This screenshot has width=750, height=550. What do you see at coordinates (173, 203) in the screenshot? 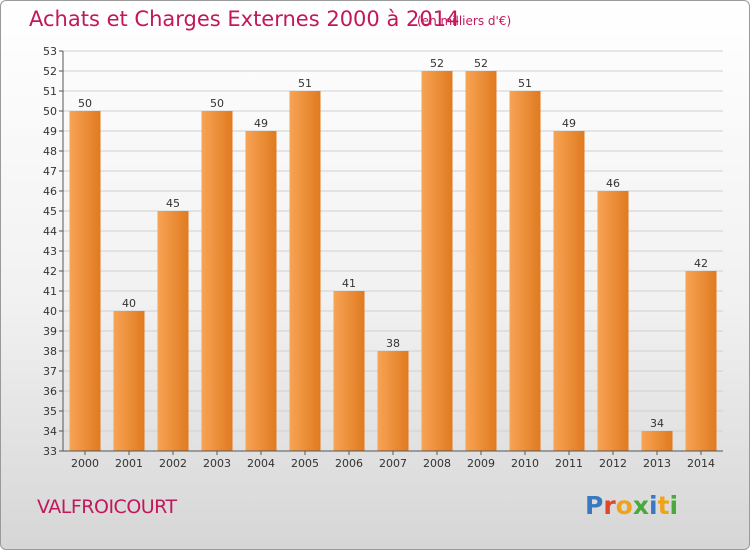
I see `value-label: 45` at bounding box center [173, 203].